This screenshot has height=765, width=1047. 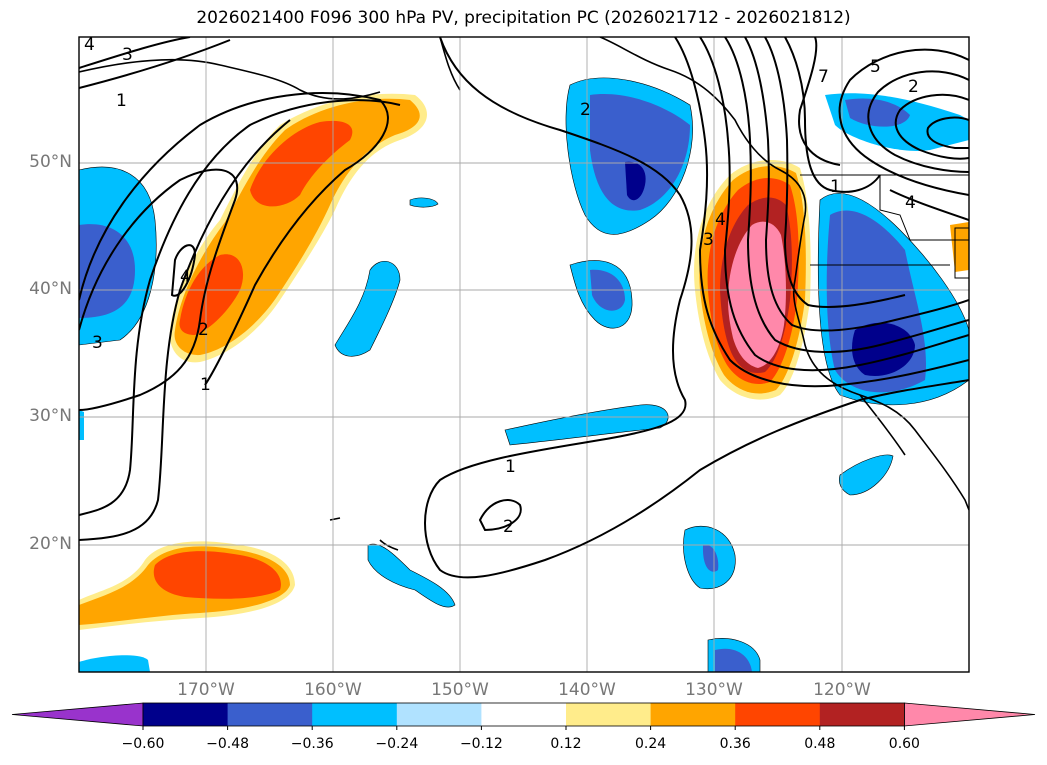 I want to click on colorbar-extend-high, so click(x=970, y=714).